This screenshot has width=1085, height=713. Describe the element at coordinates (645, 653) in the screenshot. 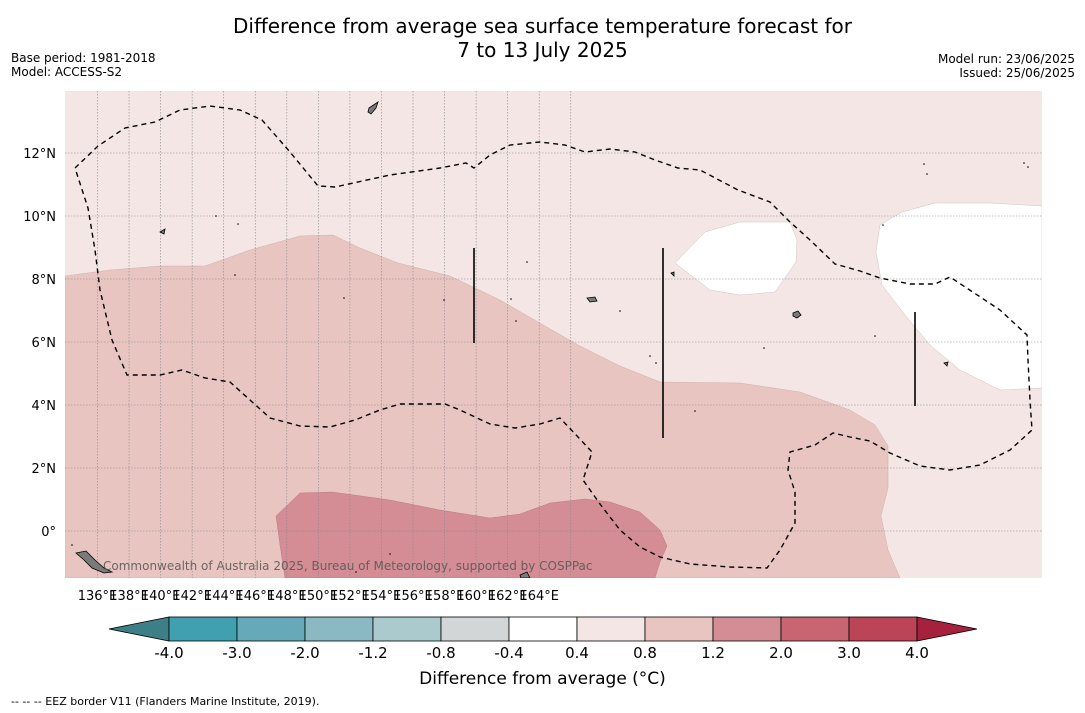

I see `colorbar-label: 0.8` at that location.